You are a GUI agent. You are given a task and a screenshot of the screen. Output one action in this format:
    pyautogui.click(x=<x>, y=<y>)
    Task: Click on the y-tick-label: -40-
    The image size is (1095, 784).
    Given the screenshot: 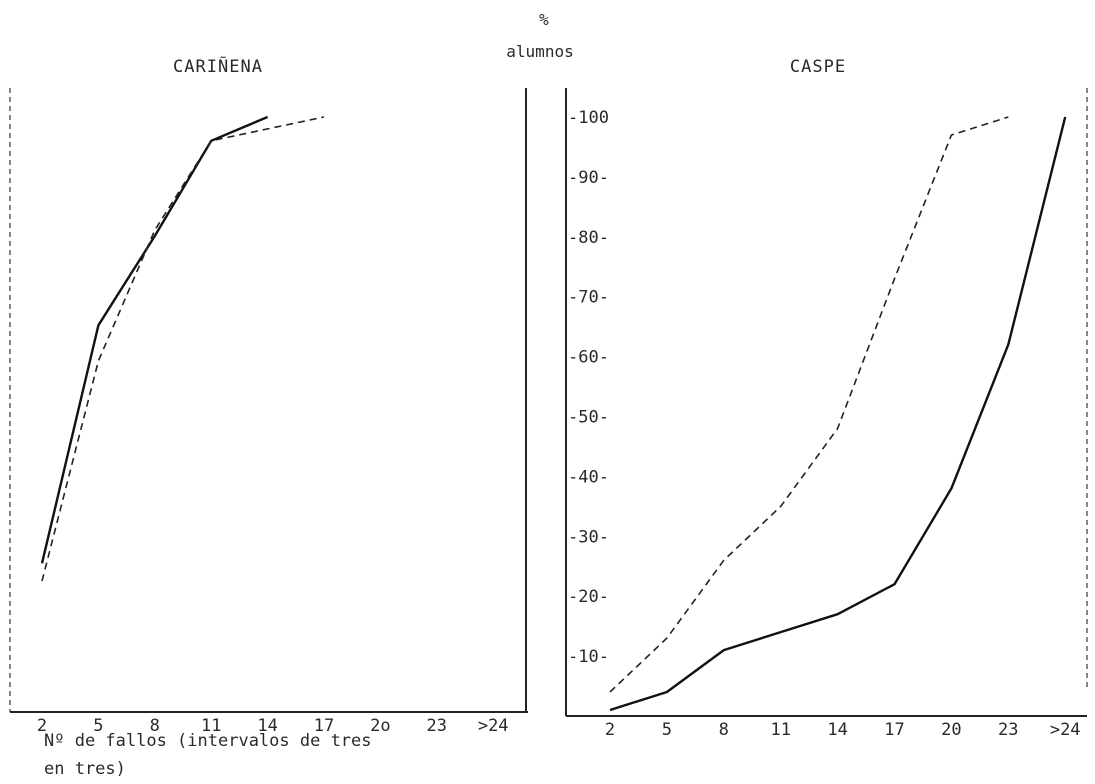 What is the action you would take?
    pyautogui.click(x=588, y=477)
    